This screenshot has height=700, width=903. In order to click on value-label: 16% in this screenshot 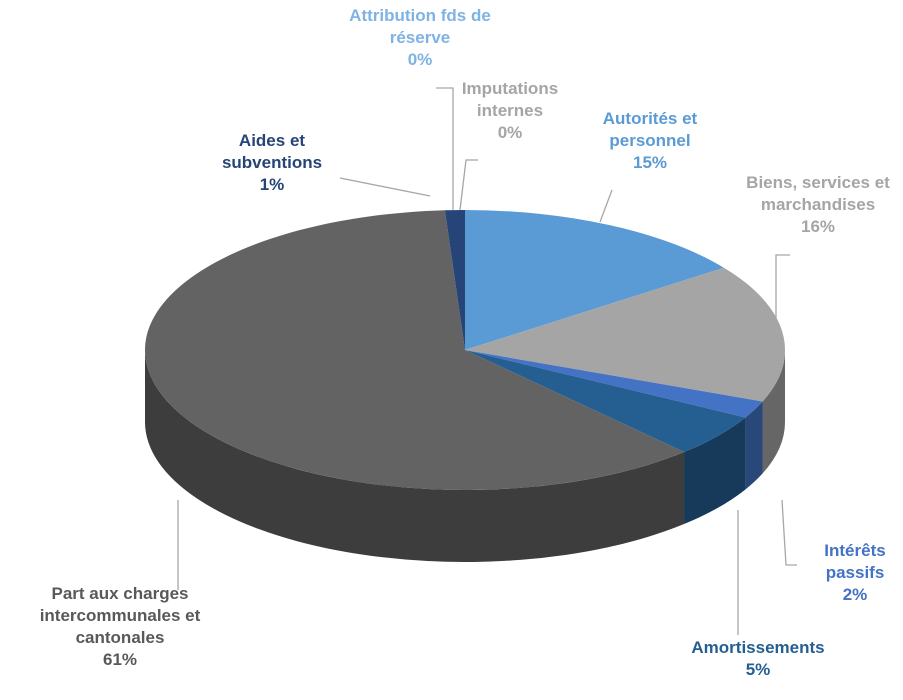, I will do `click(818, 226)`.